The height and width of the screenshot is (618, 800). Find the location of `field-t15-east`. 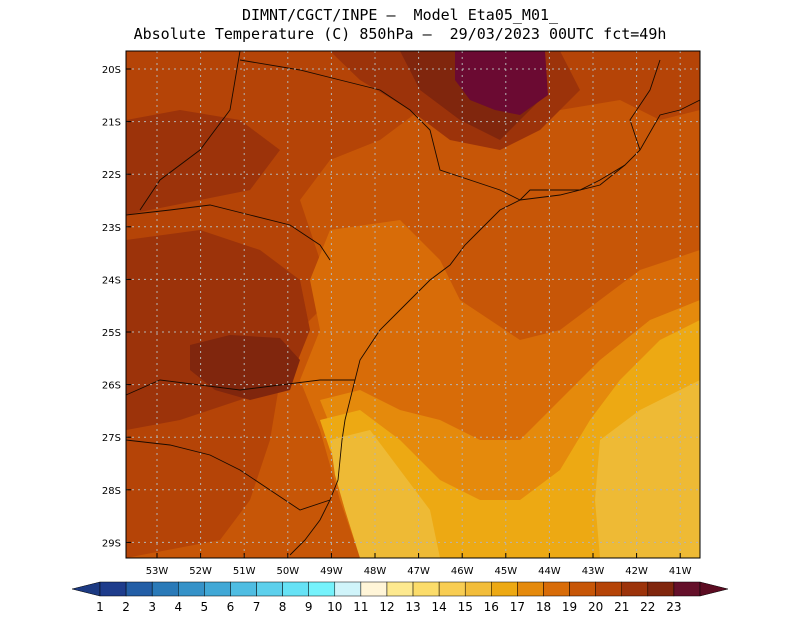

field-t15-east is located at coordinates (647, 469).